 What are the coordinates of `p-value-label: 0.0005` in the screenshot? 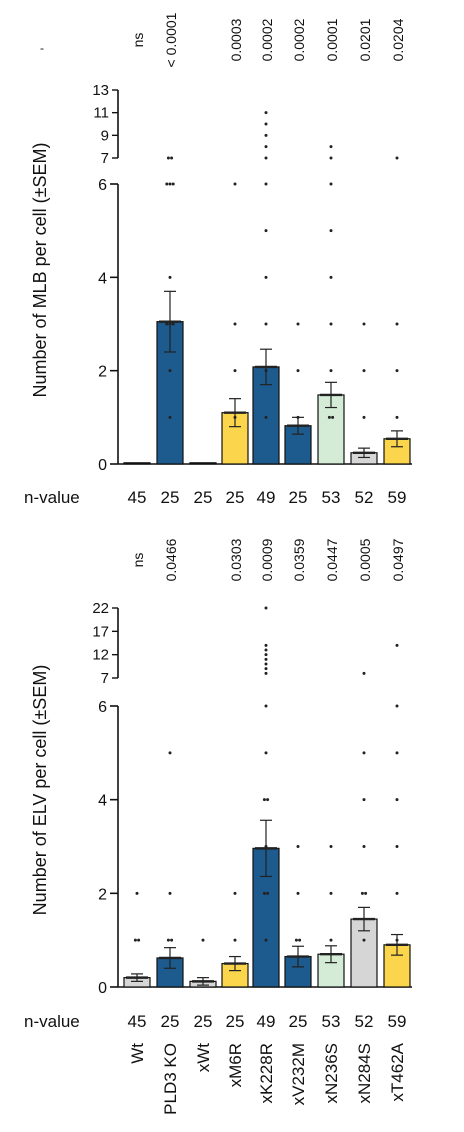 It's located at (365, 559).